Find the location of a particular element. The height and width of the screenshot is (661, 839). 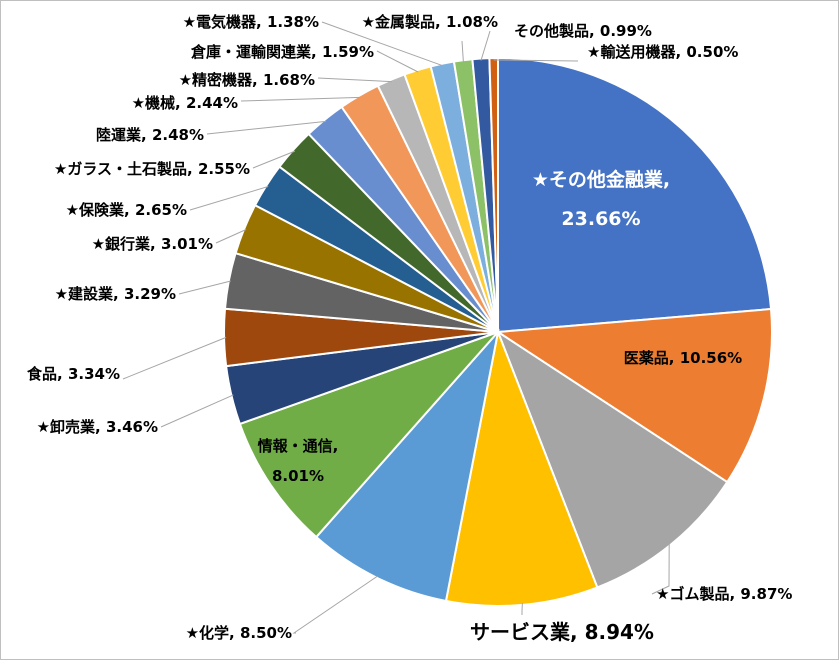

data-label: 陸運業, 2.48% is located at coordinates (150, 135).